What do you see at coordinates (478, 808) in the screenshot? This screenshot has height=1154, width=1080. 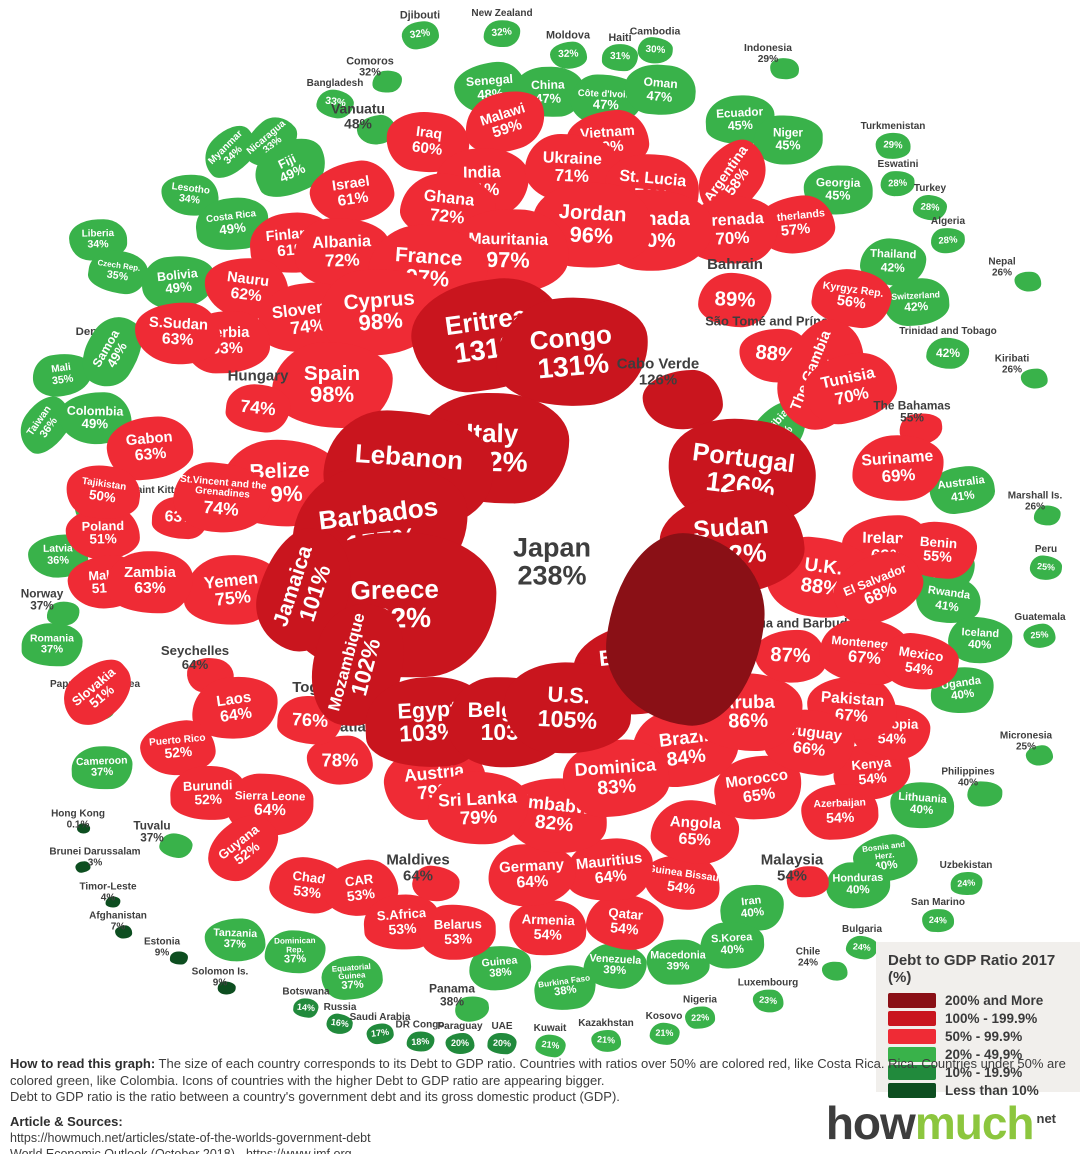 I see `country-sri-lanka: Sri Lanka 79%` at bounding box center [478, 808].